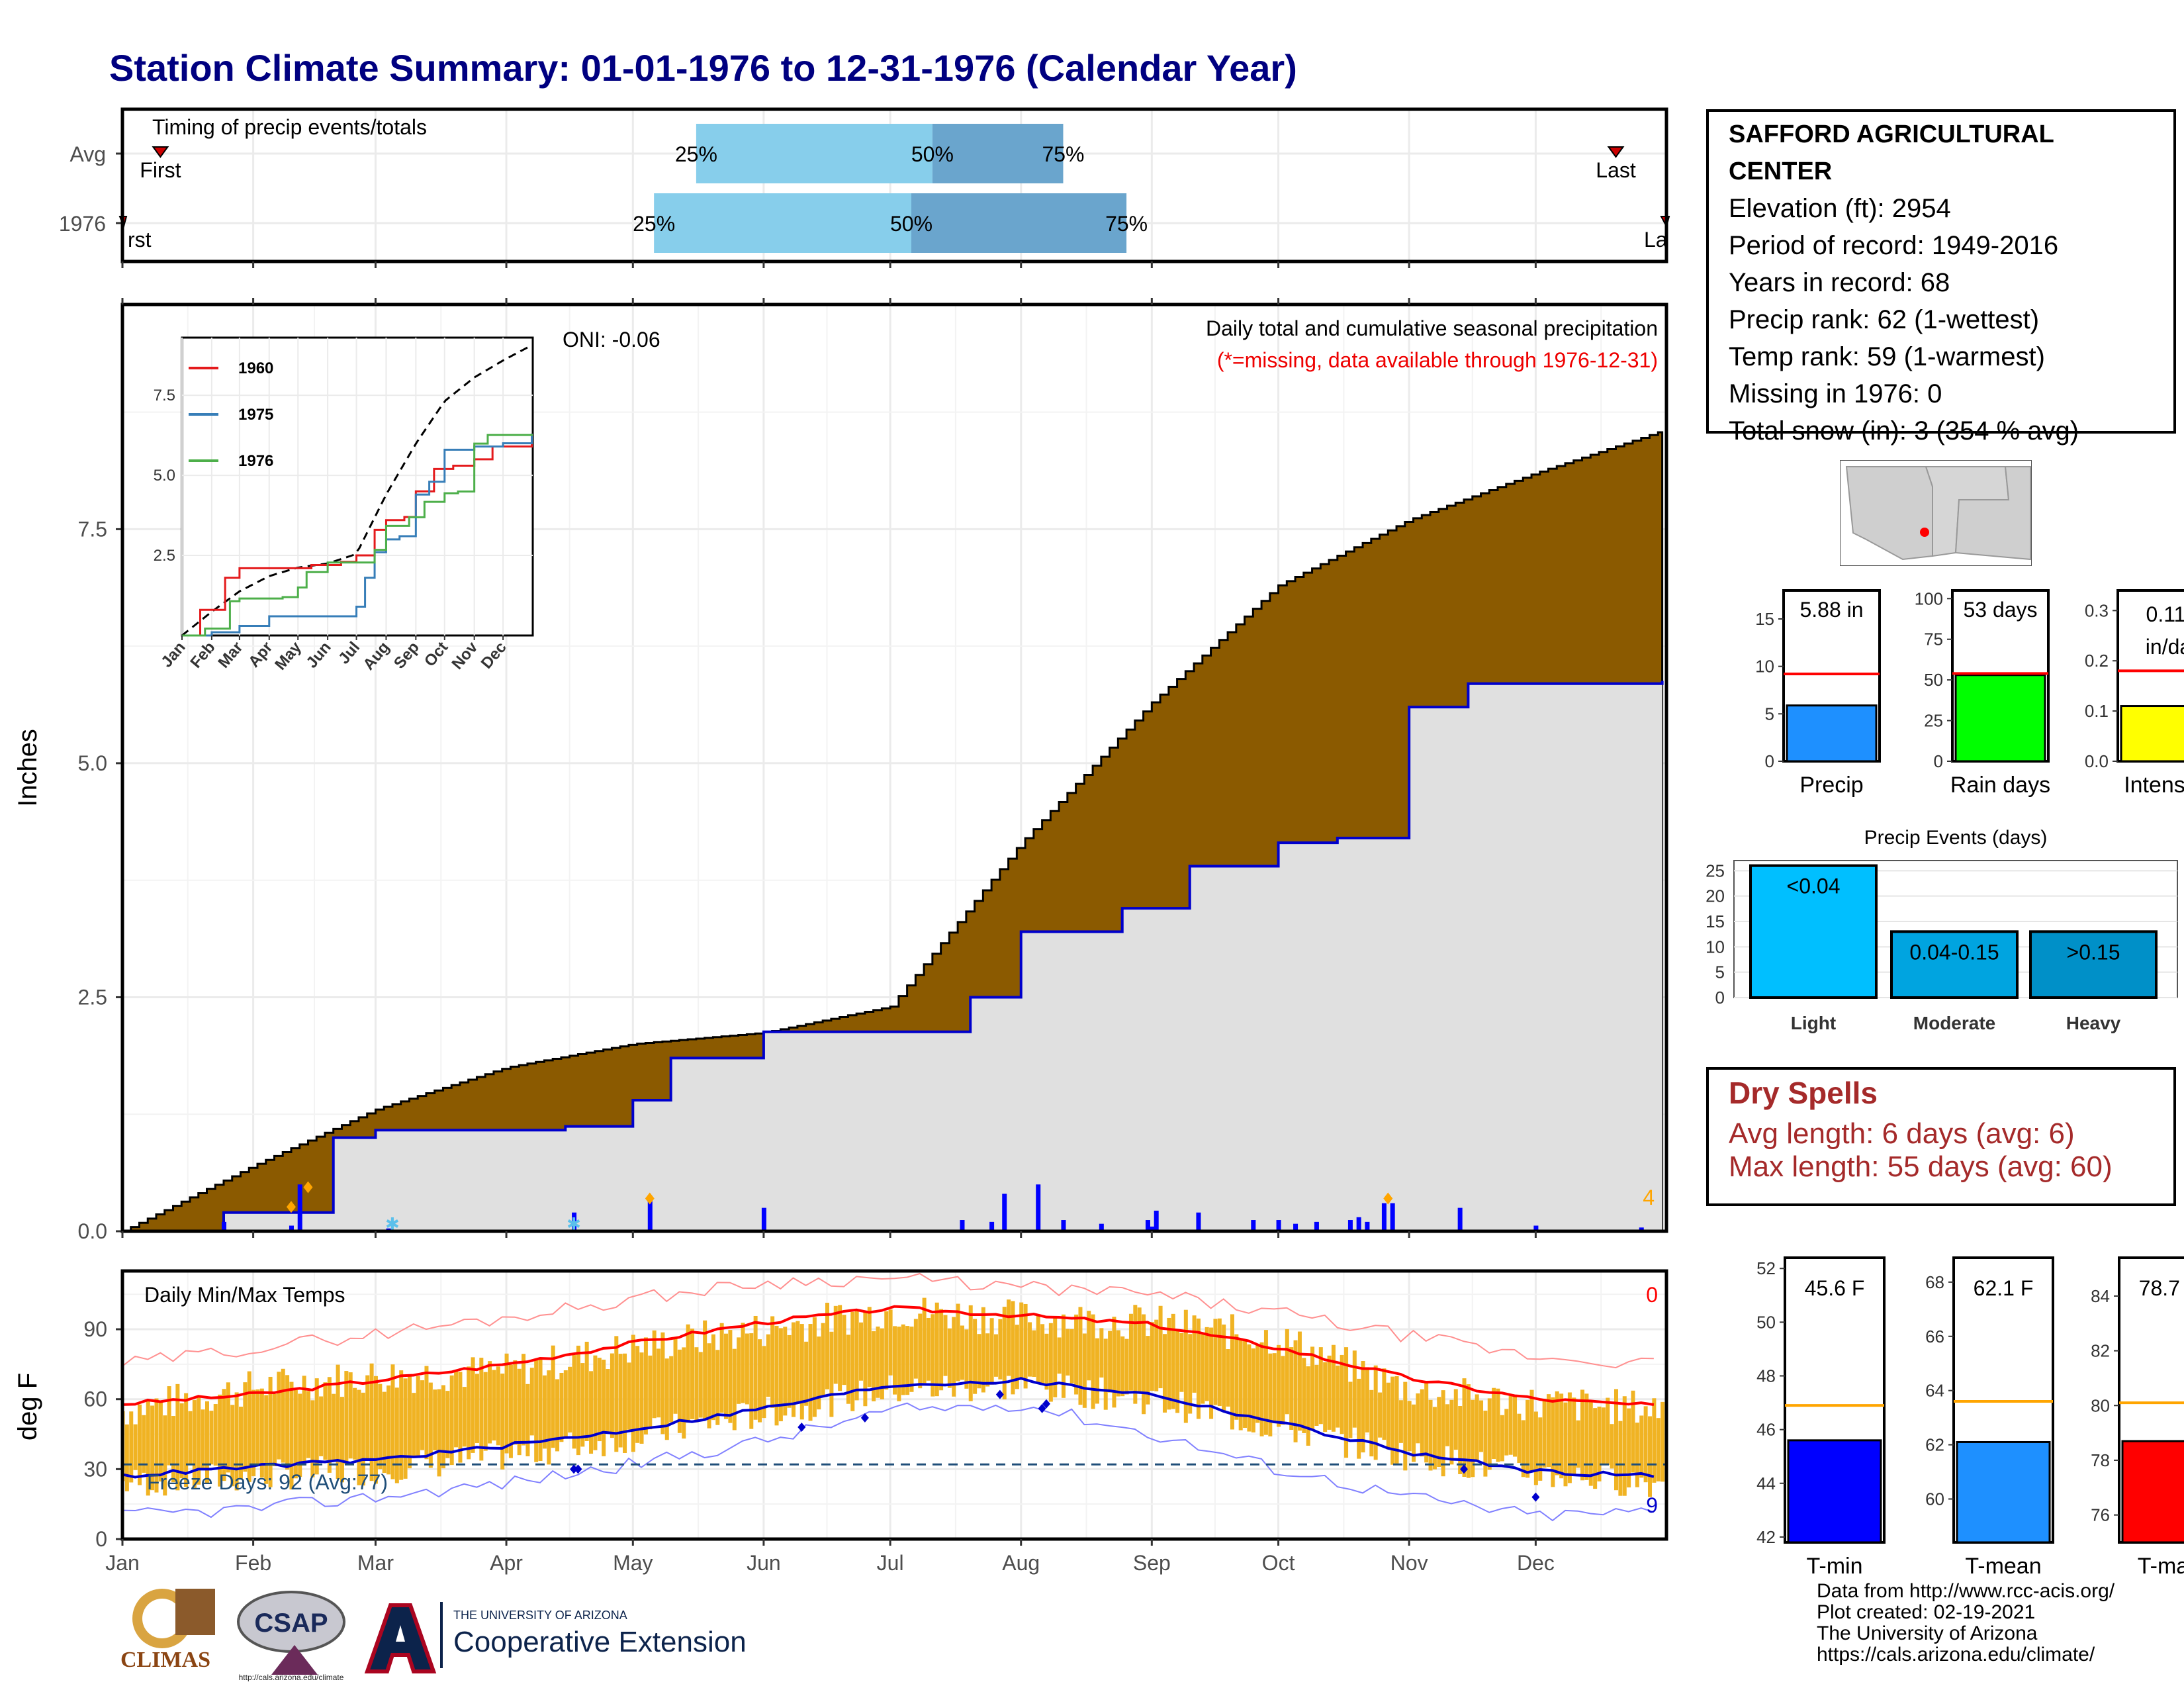  What do you see at coordinates (160, 170) in the screenshot?
I see `timing-first-label: First` at bounding box center [160, 170].